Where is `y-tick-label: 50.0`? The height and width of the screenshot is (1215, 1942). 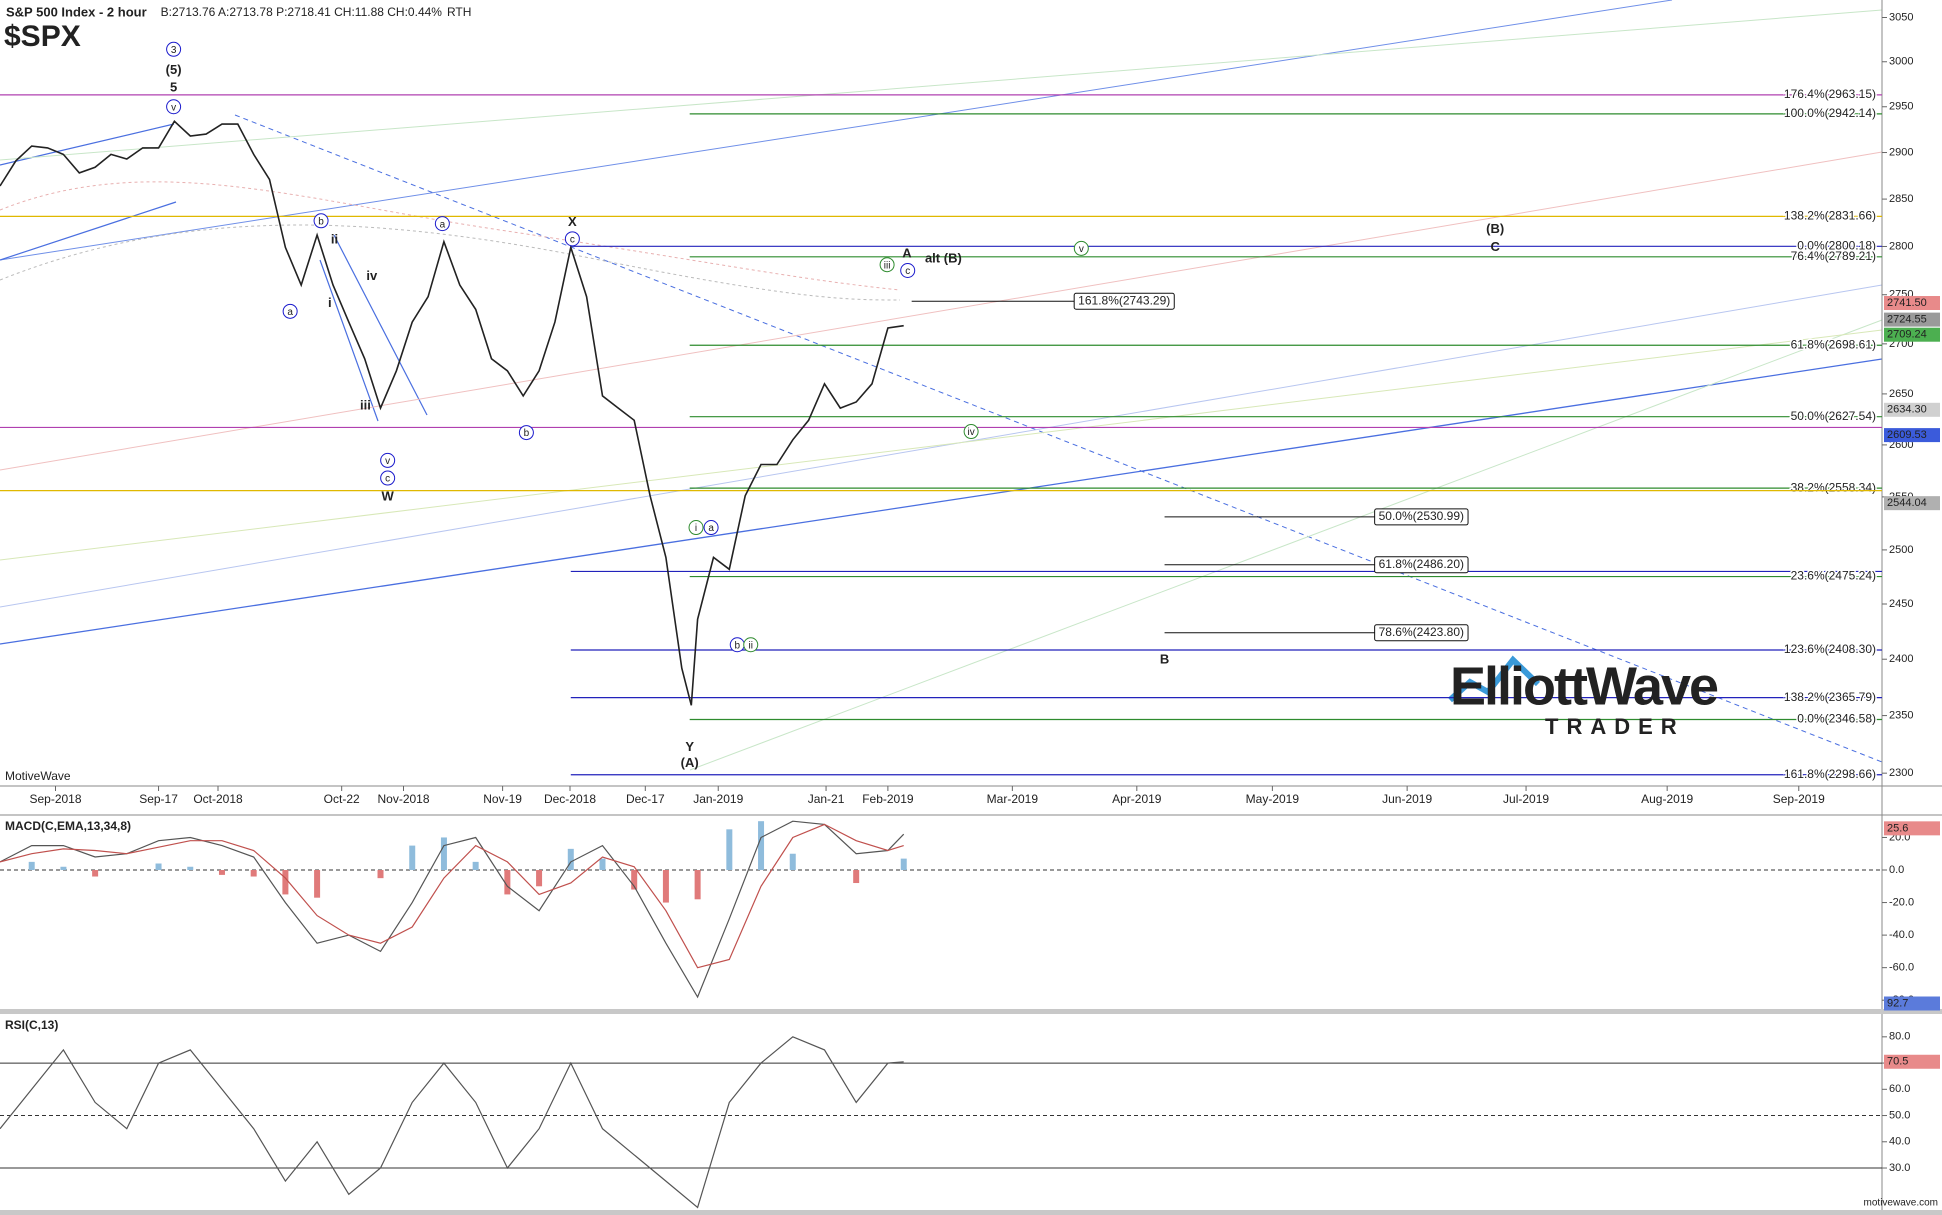 y-tick-label: 50.0 is located at coordinates (1899, 1115).